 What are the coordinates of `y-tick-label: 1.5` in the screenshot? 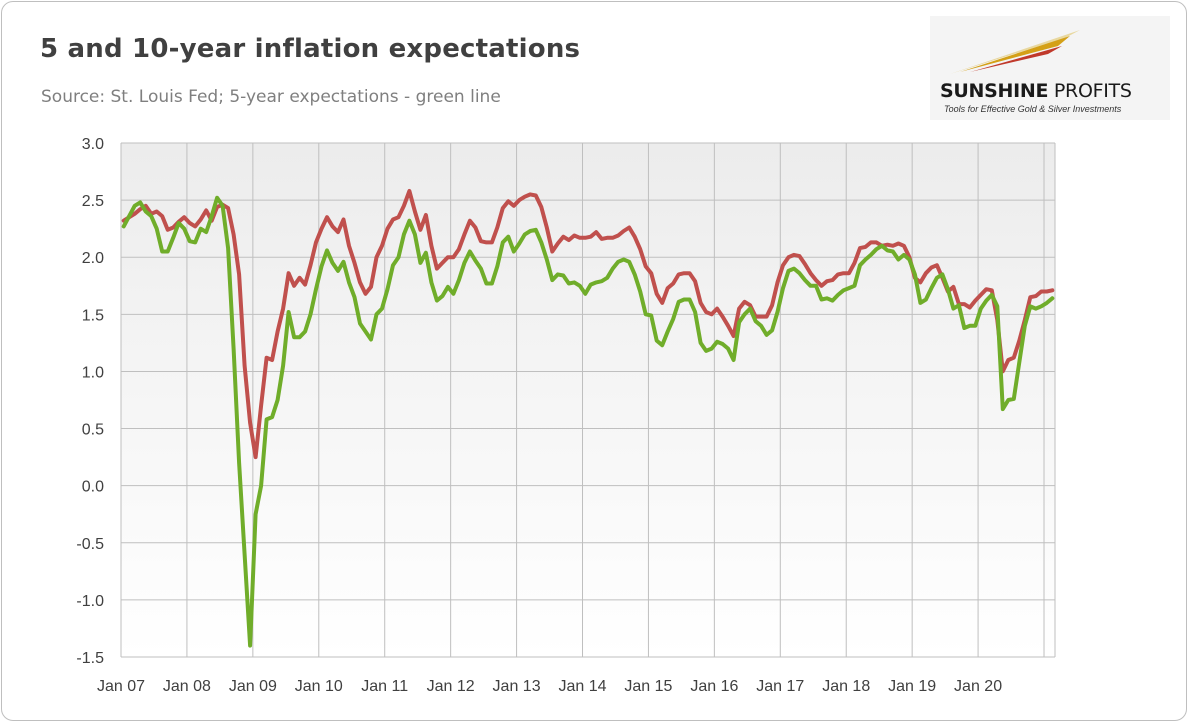 It's located at (93, 315).